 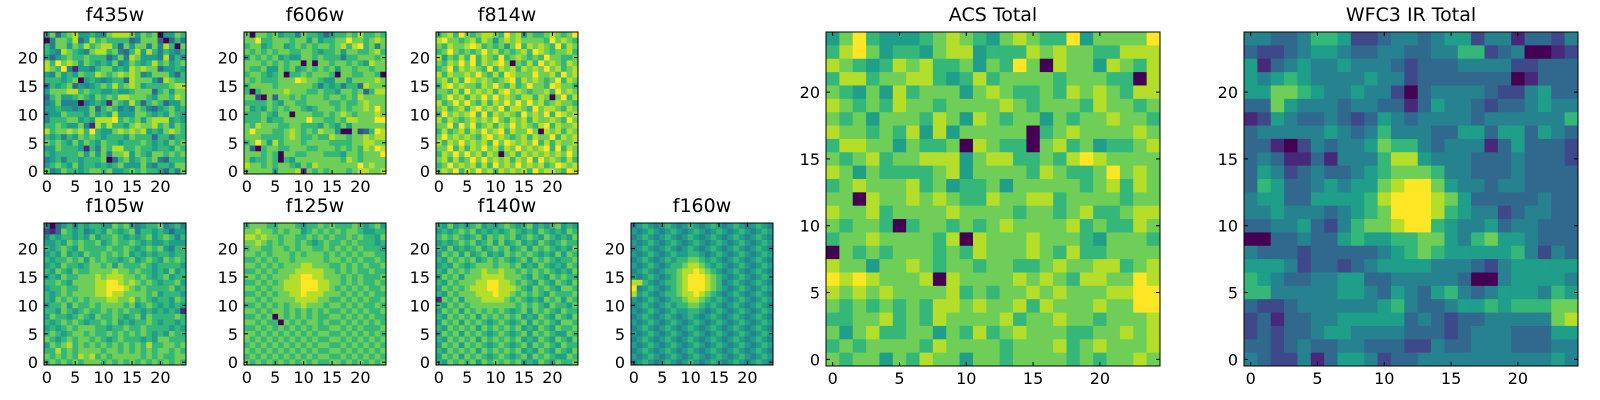 What do you see at coordinates (233, 334) in the screenshot?
I see `y-tick-label: 5` at bounding box center [233, 334].